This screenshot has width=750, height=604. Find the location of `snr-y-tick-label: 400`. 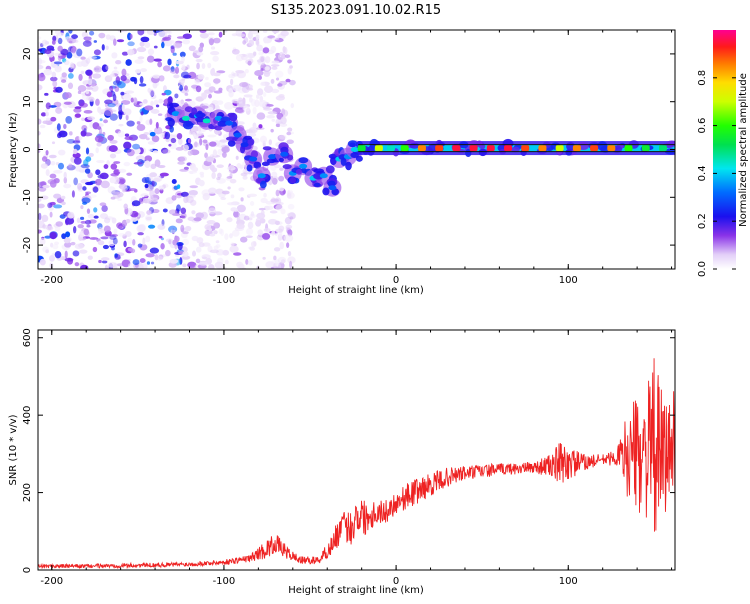

snr-y-tick-label: 400 is located at coordinates (27, 415).